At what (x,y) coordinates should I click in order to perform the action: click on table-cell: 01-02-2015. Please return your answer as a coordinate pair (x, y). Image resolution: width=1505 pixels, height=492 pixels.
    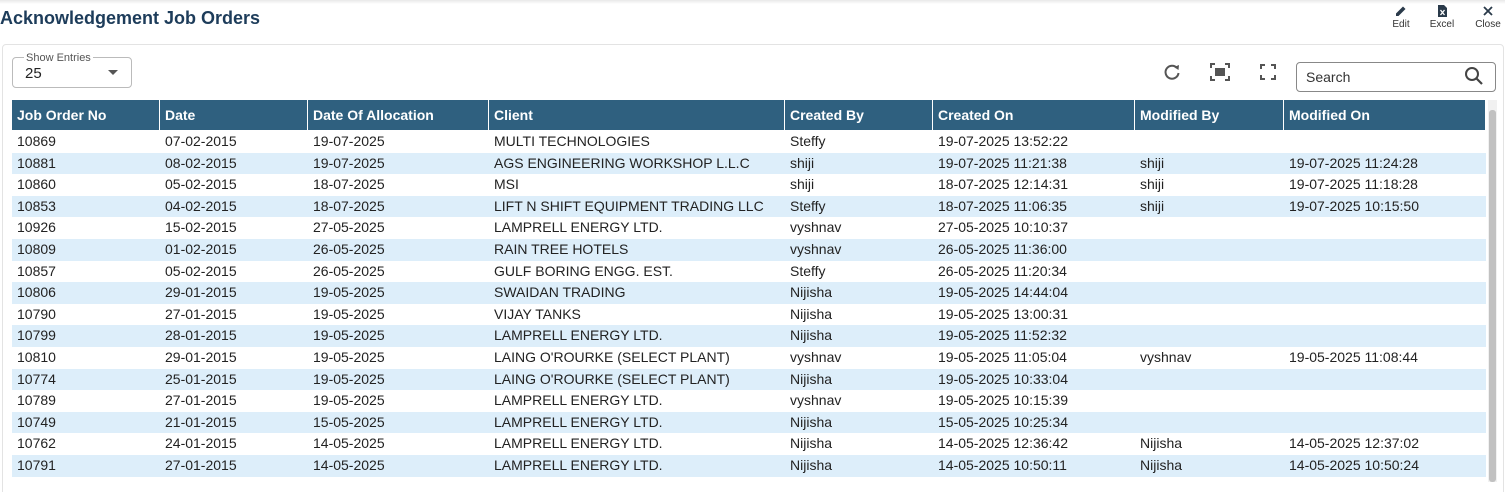
    Looking at the image, I should click on (201, 249).